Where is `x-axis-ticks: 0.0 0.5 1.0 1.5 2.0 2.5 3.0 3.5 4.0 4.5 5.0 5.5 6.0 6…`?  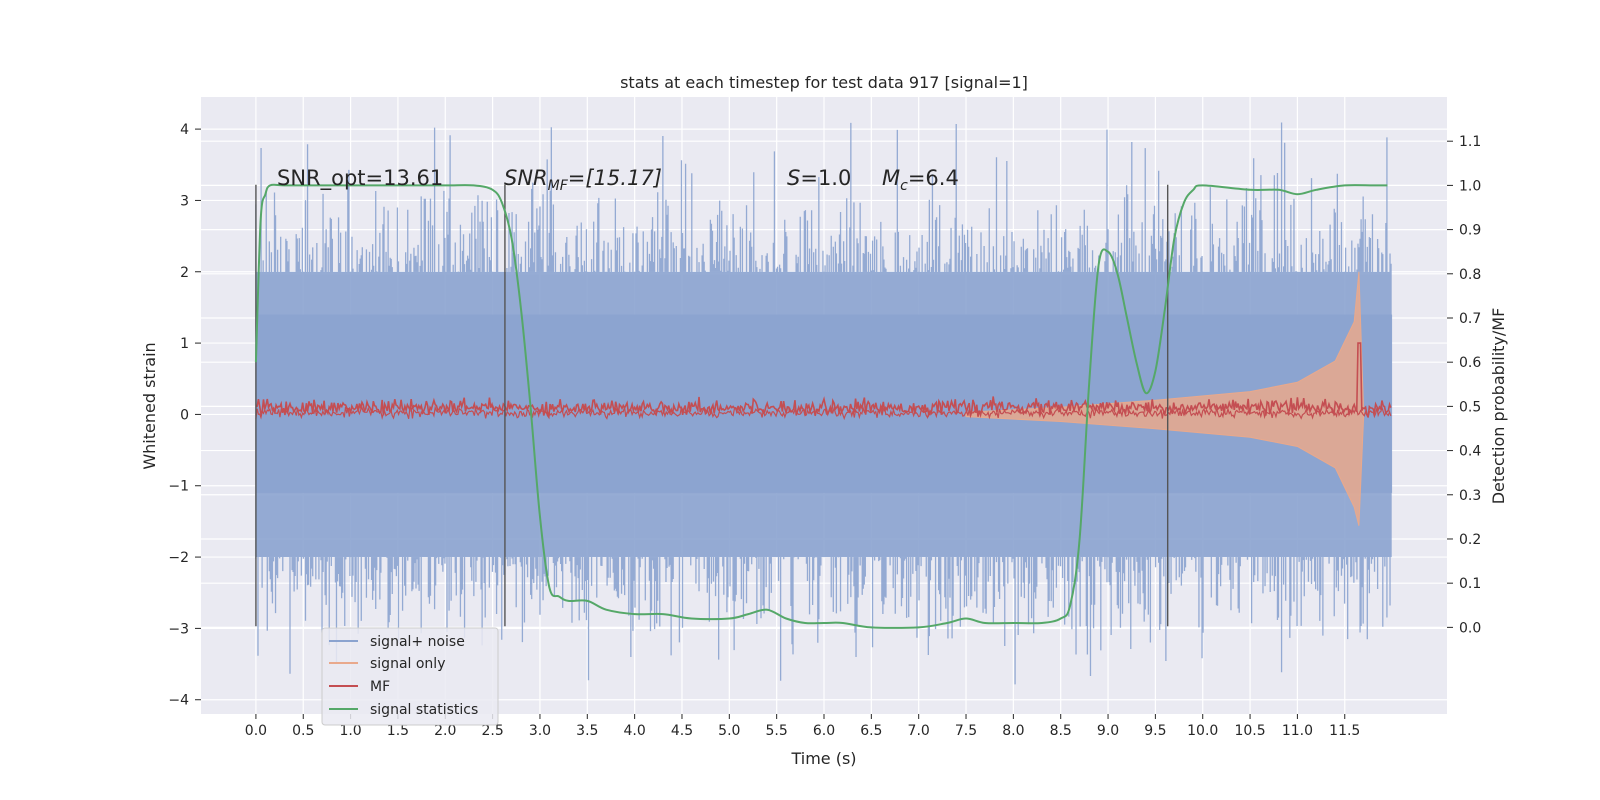
x-axis-ticks: 0.0 0.5 1.0 1.5 2.0 2.5 3.0 3.5 4.0 4.5 5.0 5.5 6.0 6… is located at coordinates (802, 726).